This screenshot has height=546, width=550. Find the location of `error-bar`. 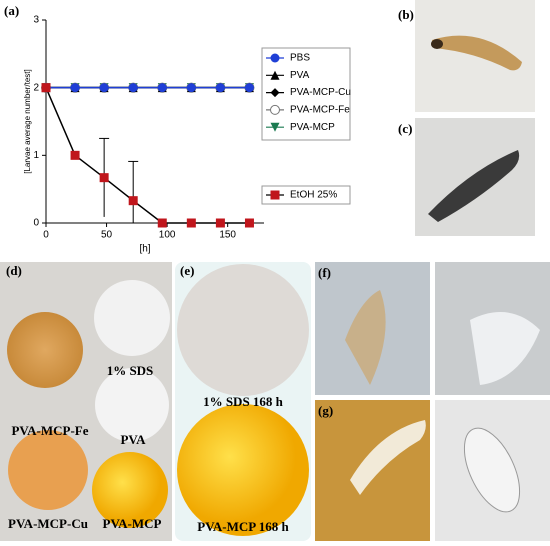

error-bar is located at coordinates (133, 191).